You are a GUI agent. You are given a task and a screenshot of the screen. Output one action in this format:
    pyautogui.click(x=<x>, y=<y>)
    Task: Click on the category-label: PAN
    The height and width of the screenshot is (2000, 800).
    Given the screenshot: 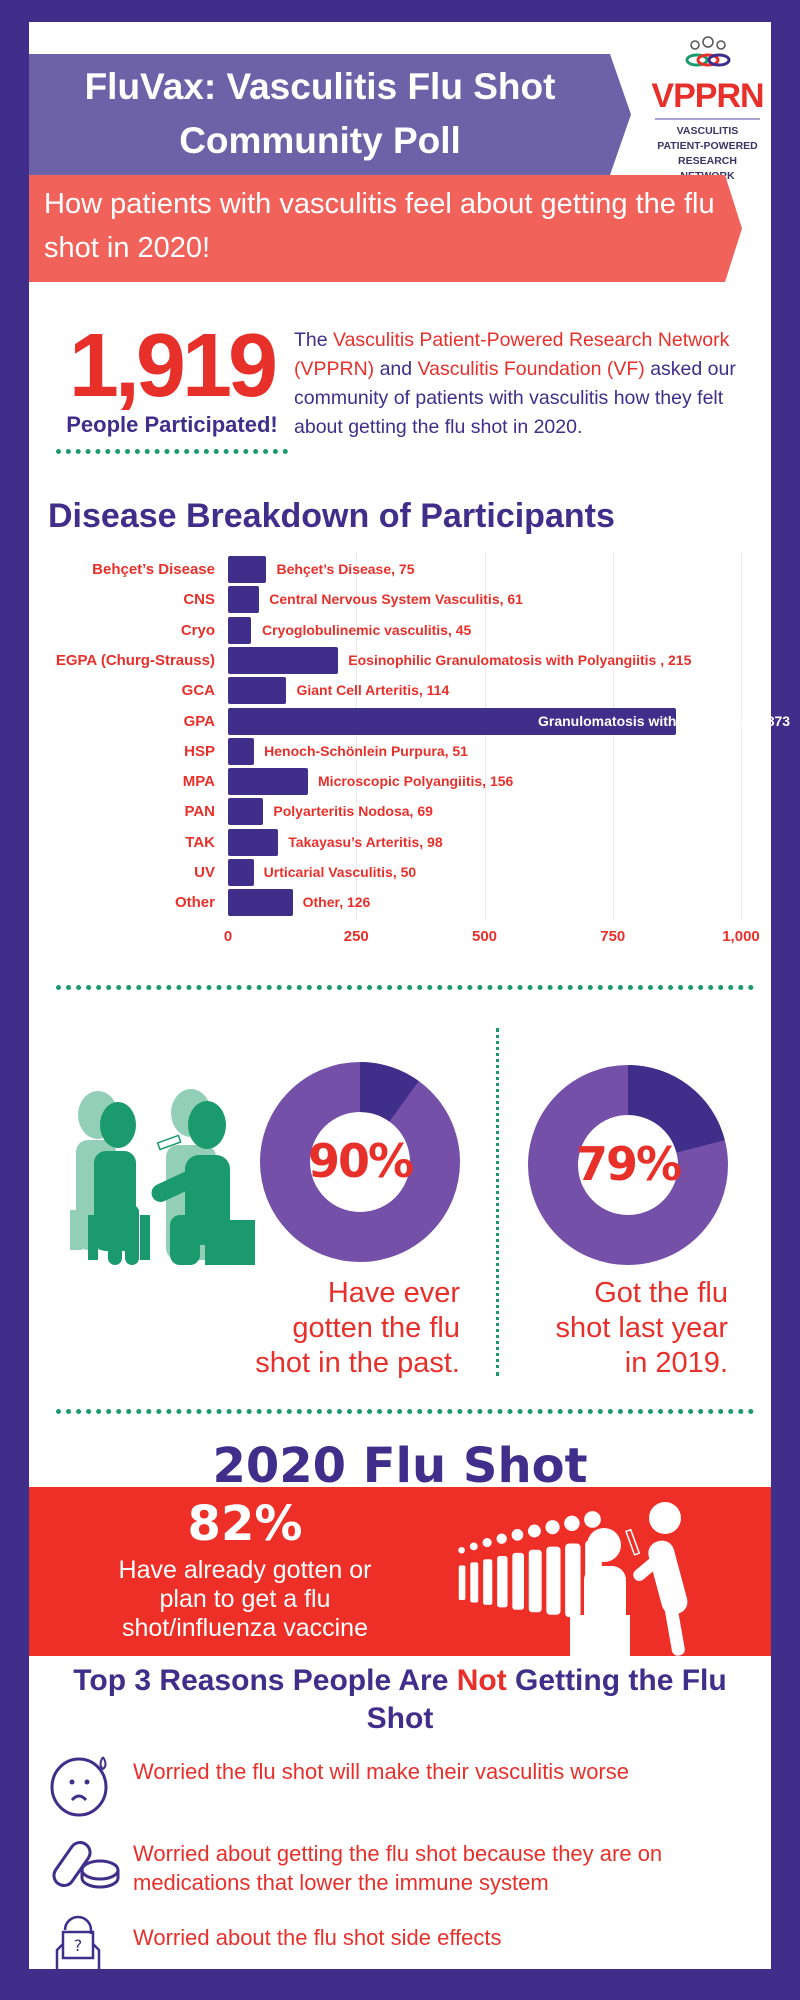 What is the action you would take?
    pyautogui.click(x=199, y=812)
    